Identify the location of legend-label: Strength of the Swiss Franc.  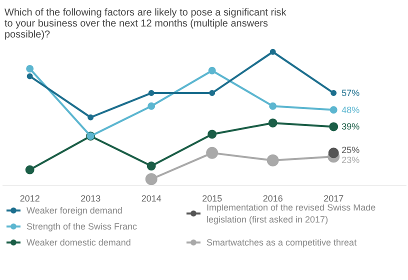
(82, 227).